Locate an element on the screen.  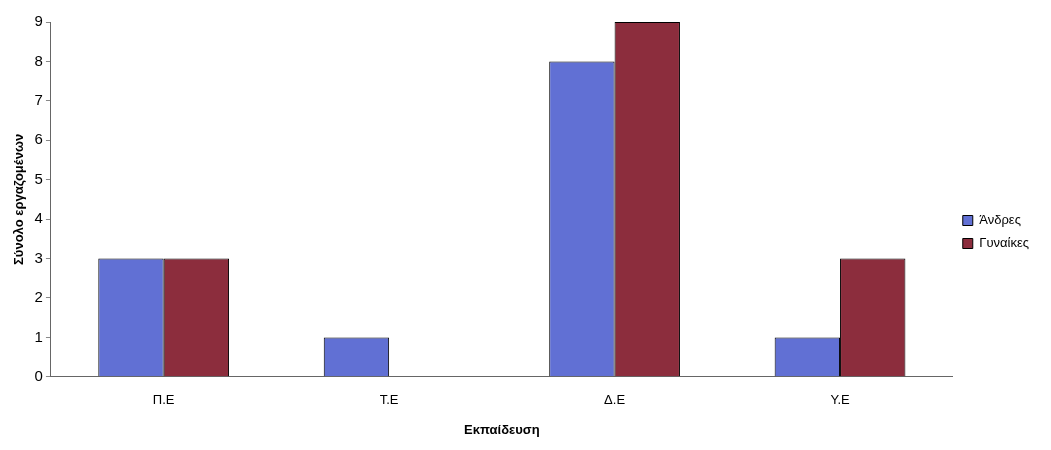
y-tick-label: 4 is located at coordinates (38, 218).